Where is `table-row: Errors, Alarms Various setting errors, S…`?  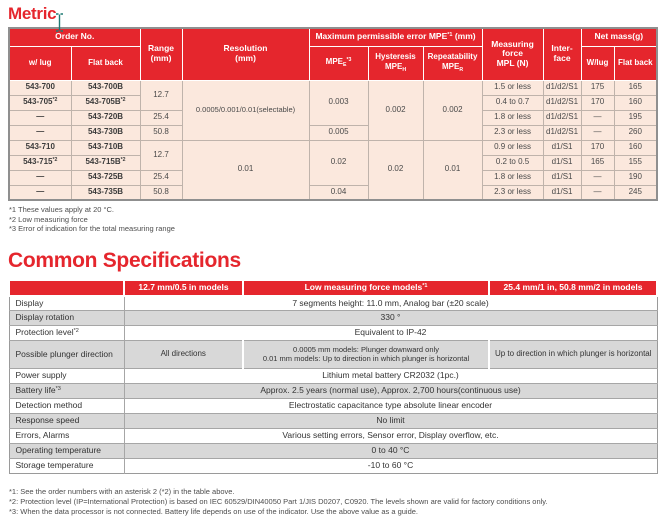
table-row: Errors, Alarms Various setting errors, S… is located at coordinates (333, 436).